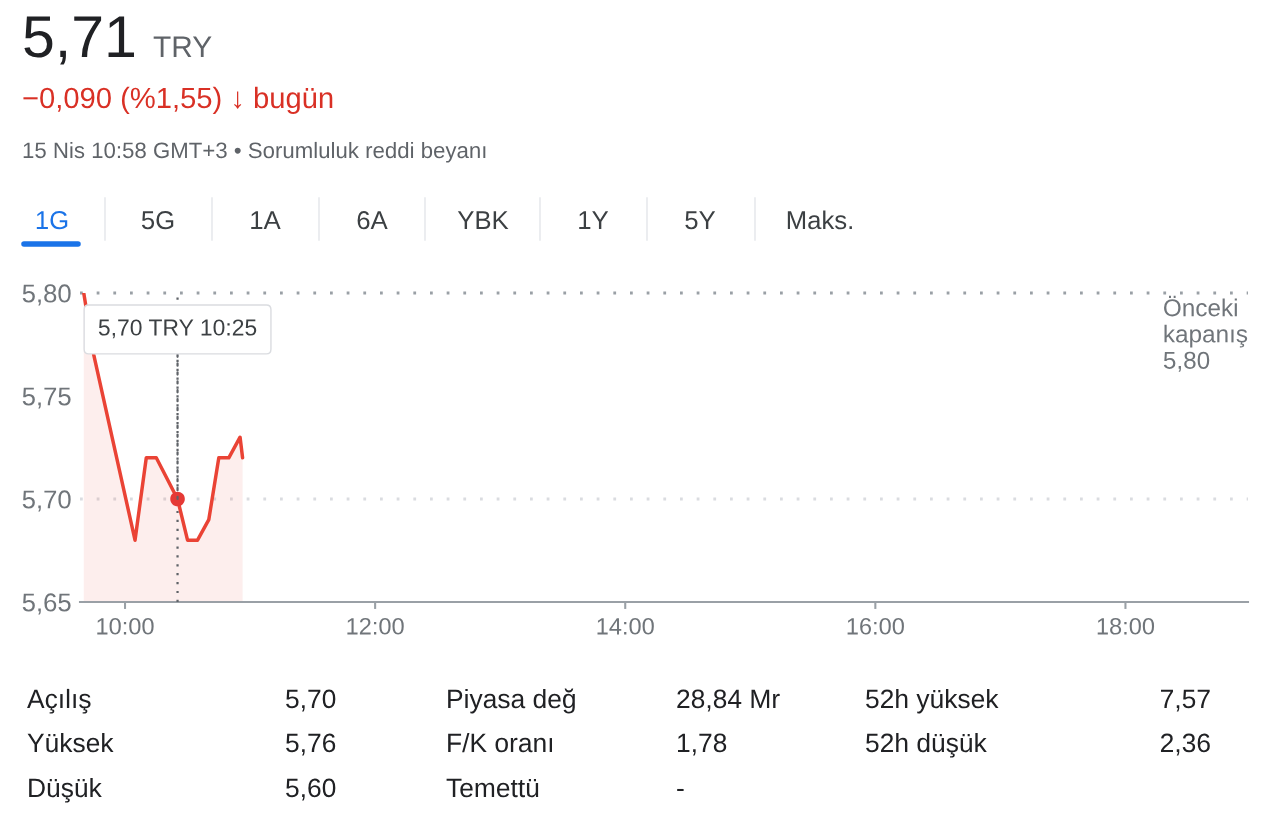  What do you see at coordinates (46, 604) in the screenshot?
I see `y-tick-label: 5,65` at bounding box center [46, 604].